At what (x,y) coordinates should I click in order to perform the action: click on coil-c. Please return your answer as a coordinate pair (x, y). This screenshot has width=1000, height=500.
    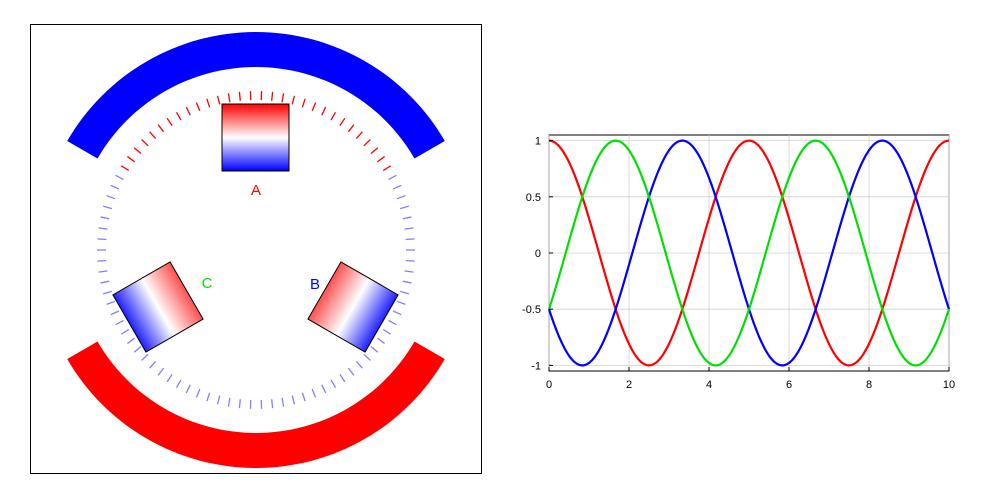
    Looking at the image, I should click on (158, 307).